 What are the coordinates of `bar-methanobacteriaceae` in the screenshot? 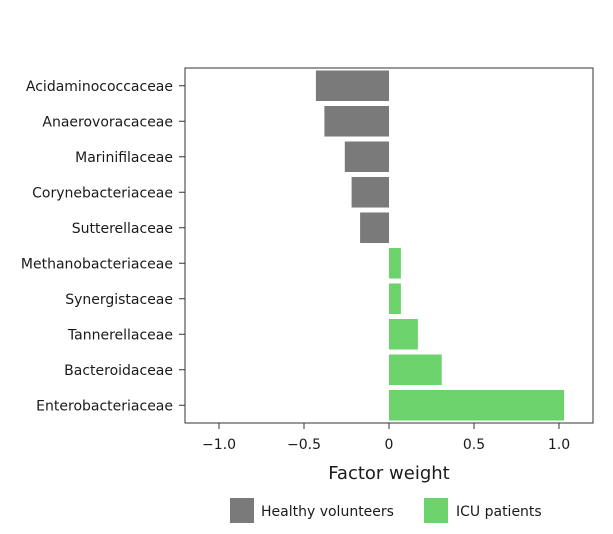 It's located at (395, 263).